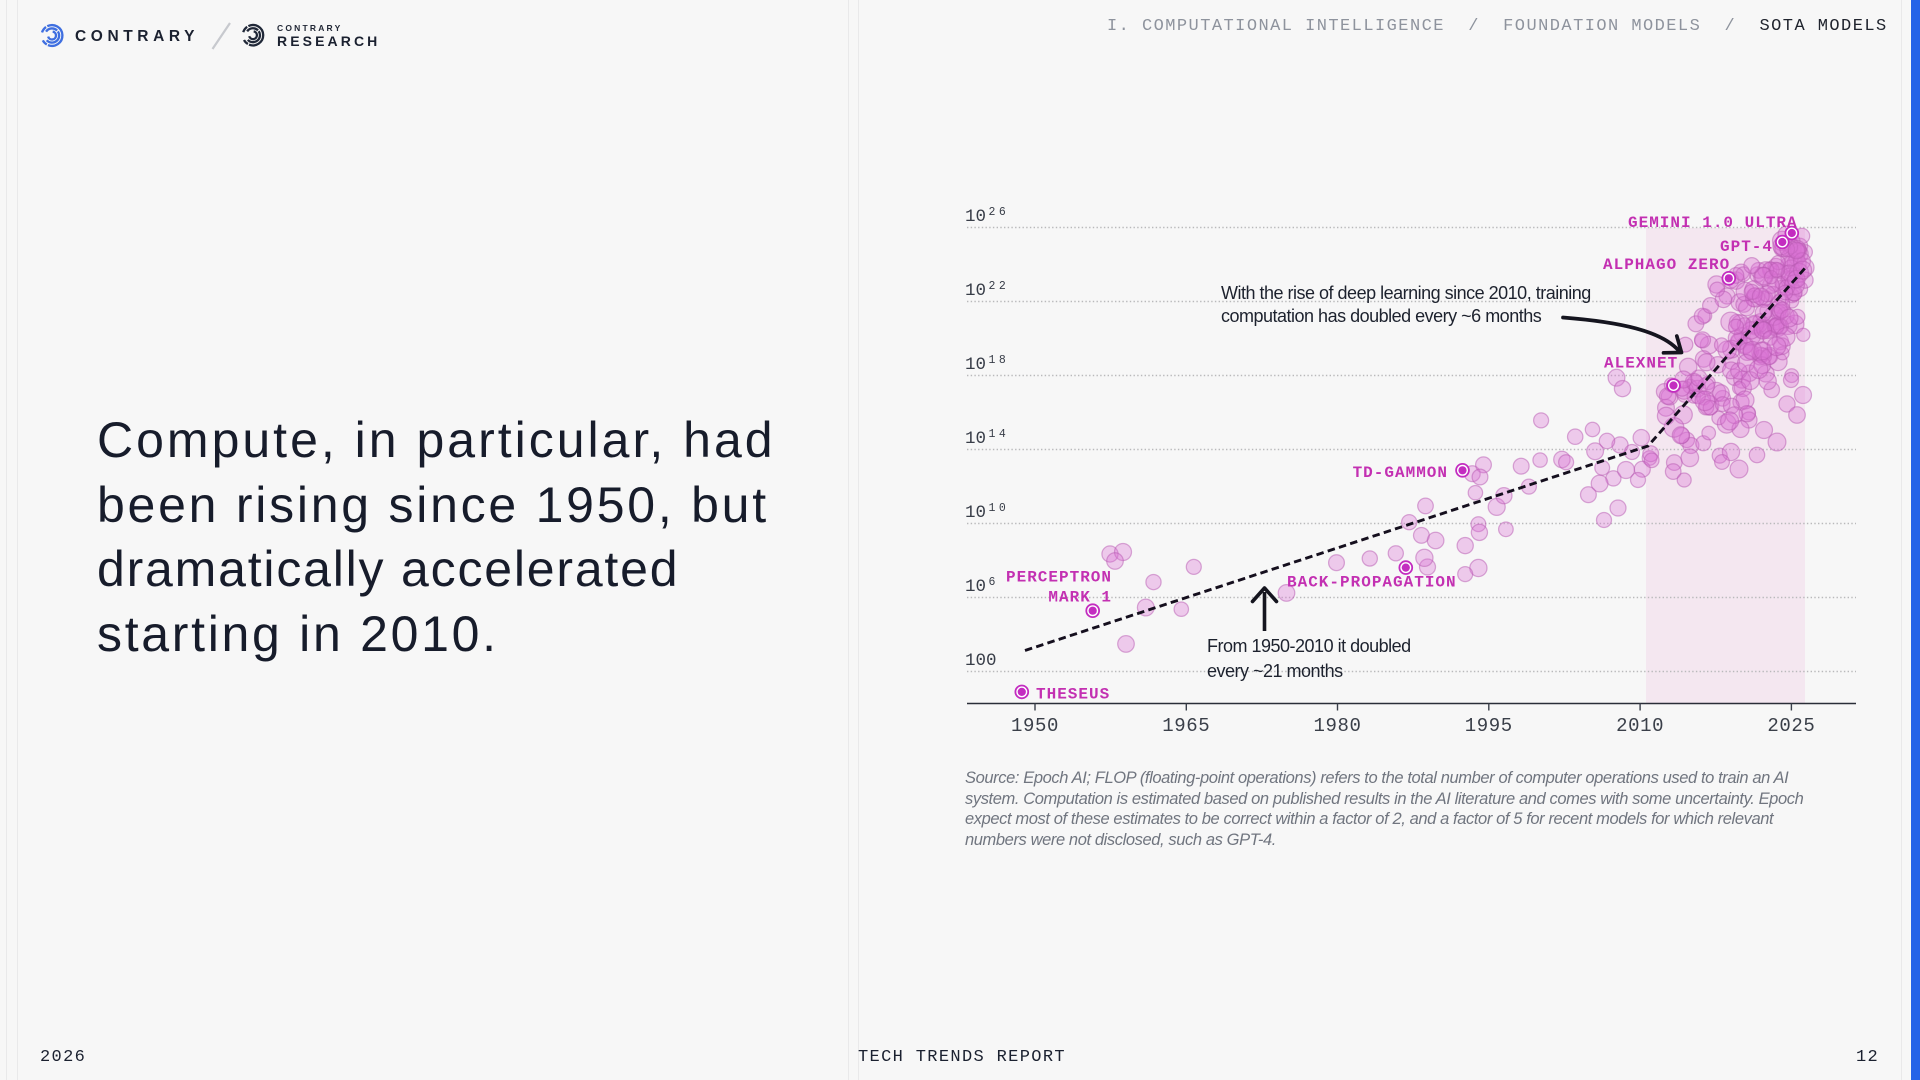 The width and height of the screenshot is (1920, 1080). I want to click on svg-text: GPT-4, so click(1746, 247).